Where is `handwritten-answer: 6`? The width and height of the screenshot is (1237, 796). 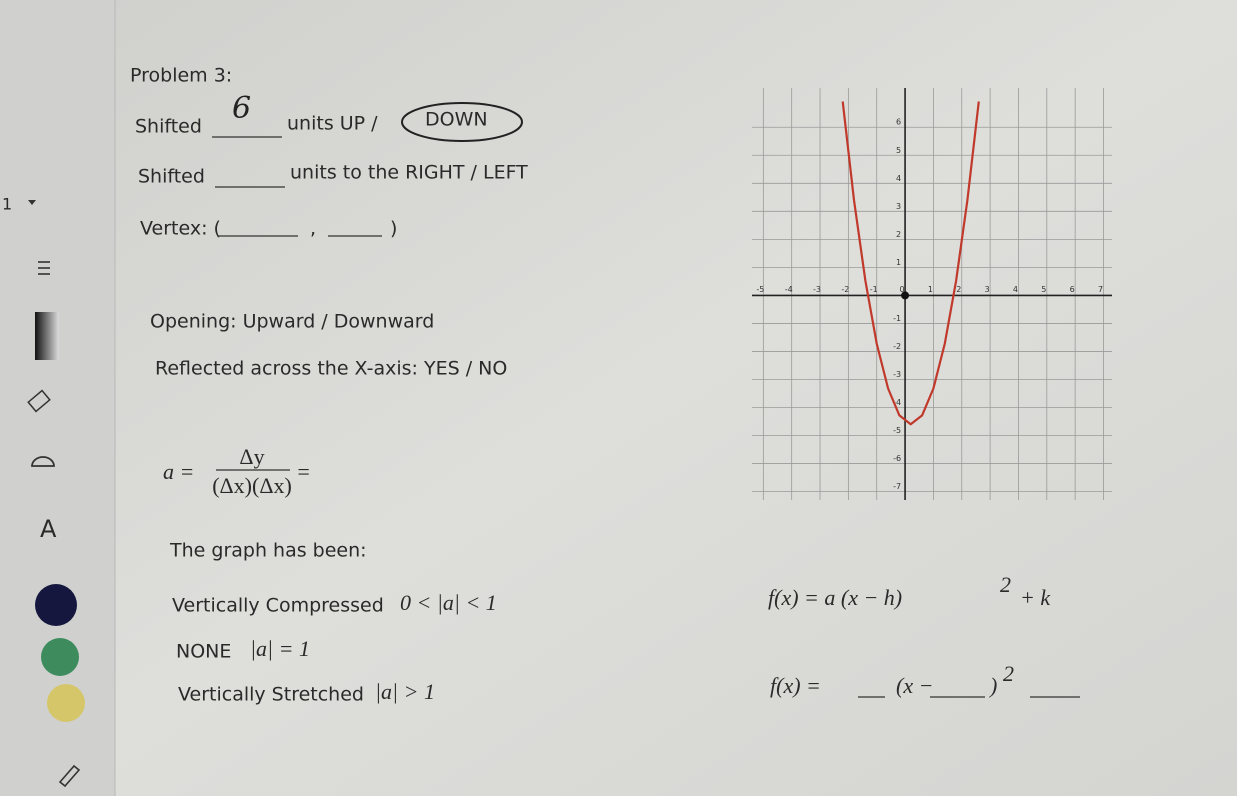
handwritten-answer: 6 is located at coordinates (241, 108).